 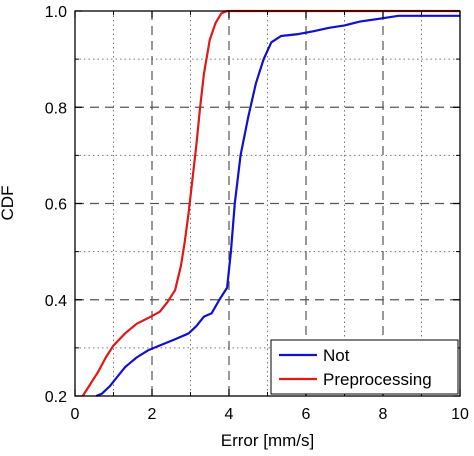 I want to click on legend-box, so click(x=364, y=367).